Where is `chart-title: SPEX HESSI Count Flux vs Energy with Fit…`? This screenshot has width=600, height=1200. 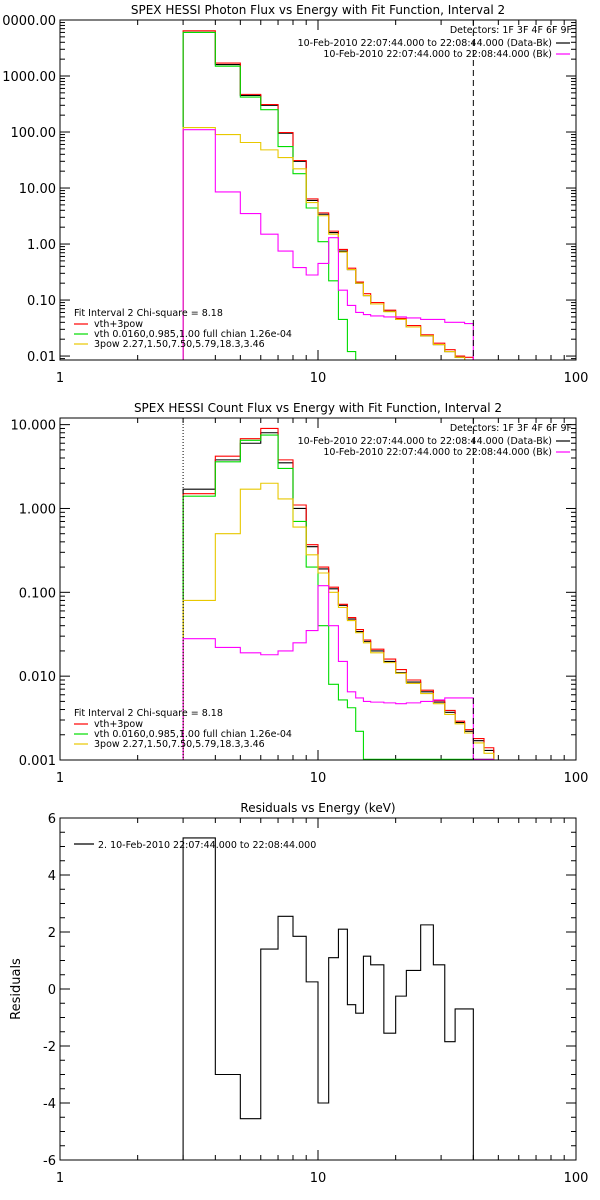
chart-title: SPEX HESSI Count Flux vs Energy with Fit… is located at coordinates (318, 408).